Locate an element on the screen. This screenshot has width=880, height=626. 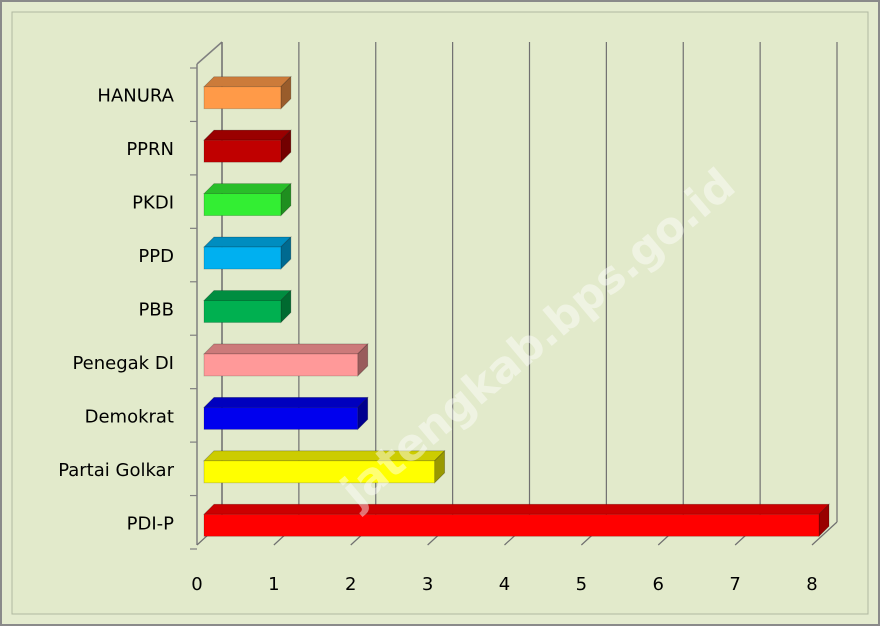
y-tick-label: Demokrat is located at coordinates (129, 416).